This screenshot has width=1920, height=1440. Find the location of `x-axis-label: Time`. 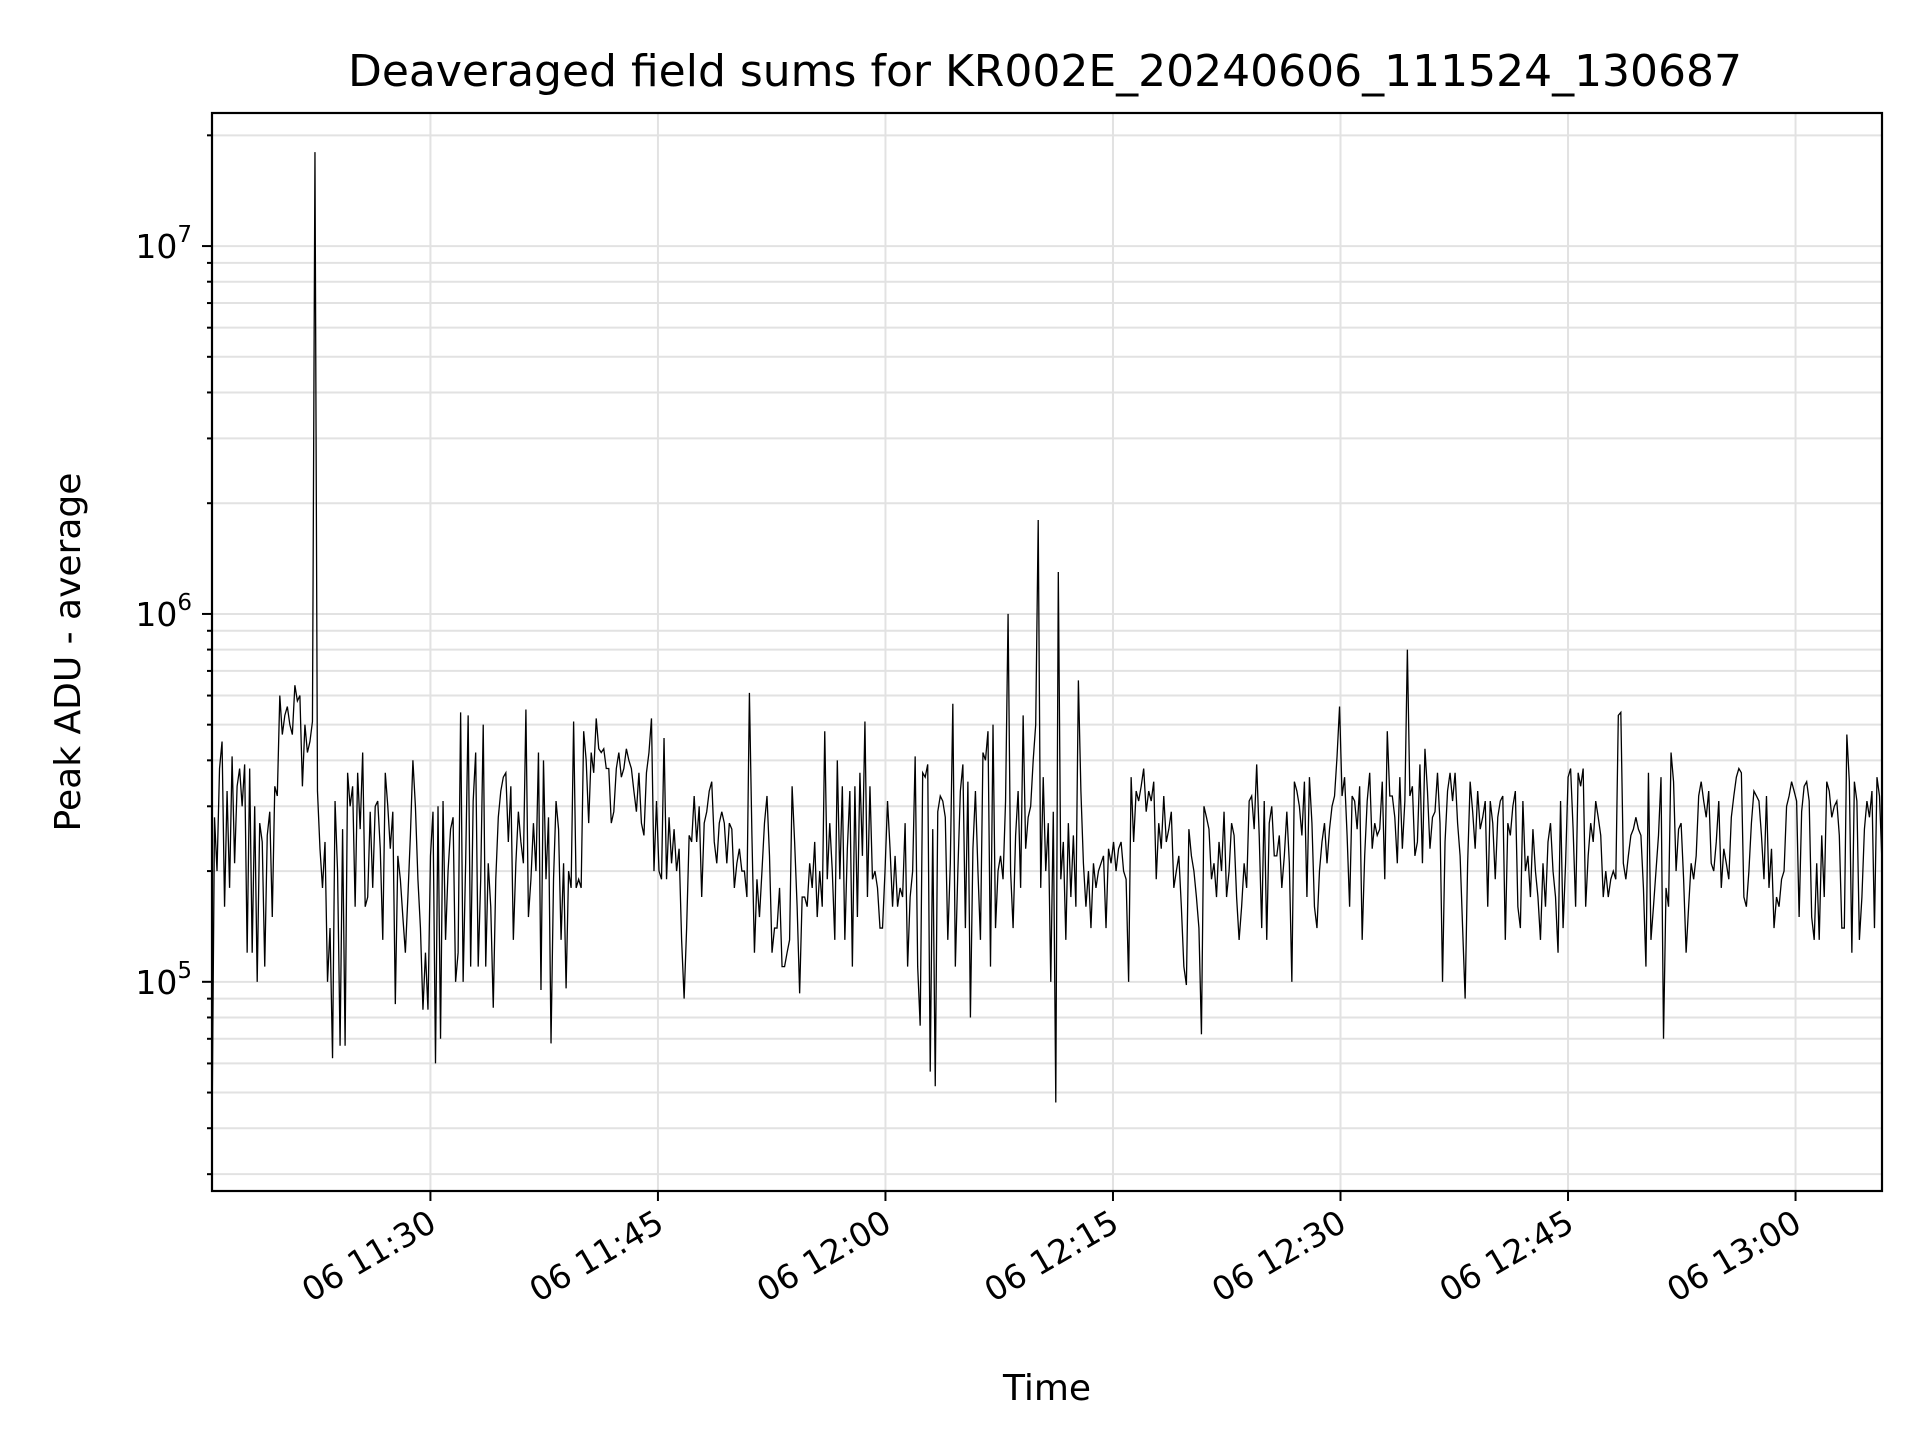

x-axis-label: Time is located at coordinates (1046, 1388).